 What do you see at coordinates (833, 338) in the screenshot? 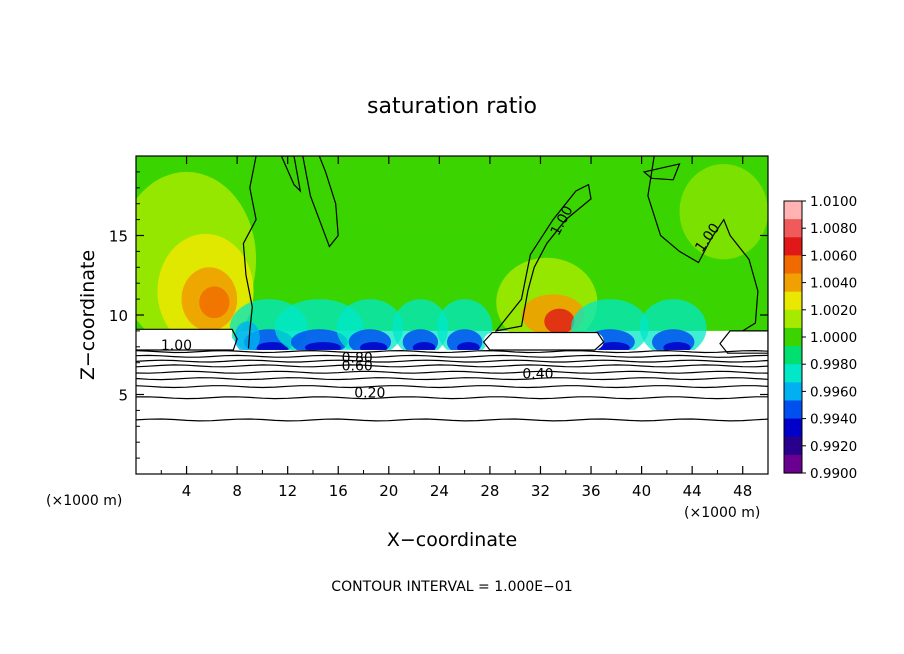
I see `colorbar-label: 1.0000` at bounding box center [833, 338].